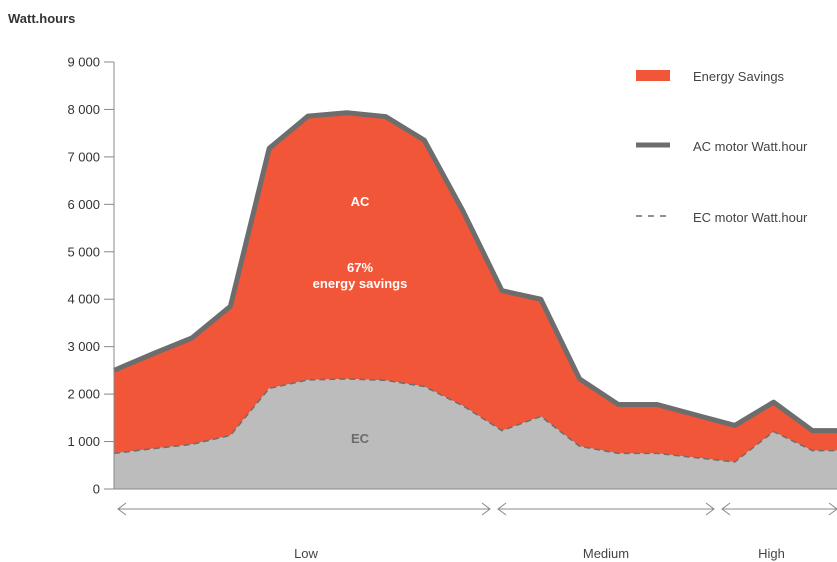 This screenshot has width=837, height=562. Describe the element at coordinates (83, 204) in the screenshot. I see `y-tick-label: 6 000` at that location.